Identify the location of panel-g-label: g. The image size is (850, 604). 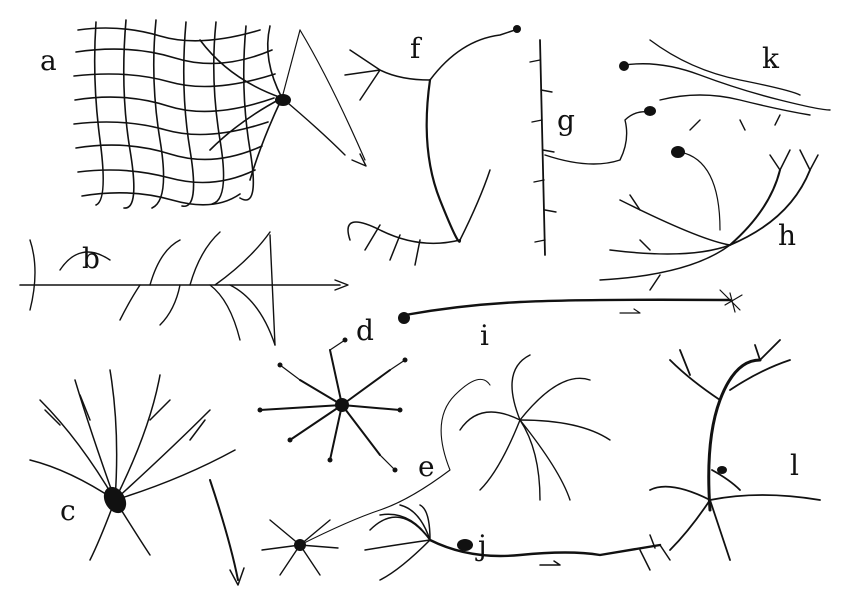
(566, 120).